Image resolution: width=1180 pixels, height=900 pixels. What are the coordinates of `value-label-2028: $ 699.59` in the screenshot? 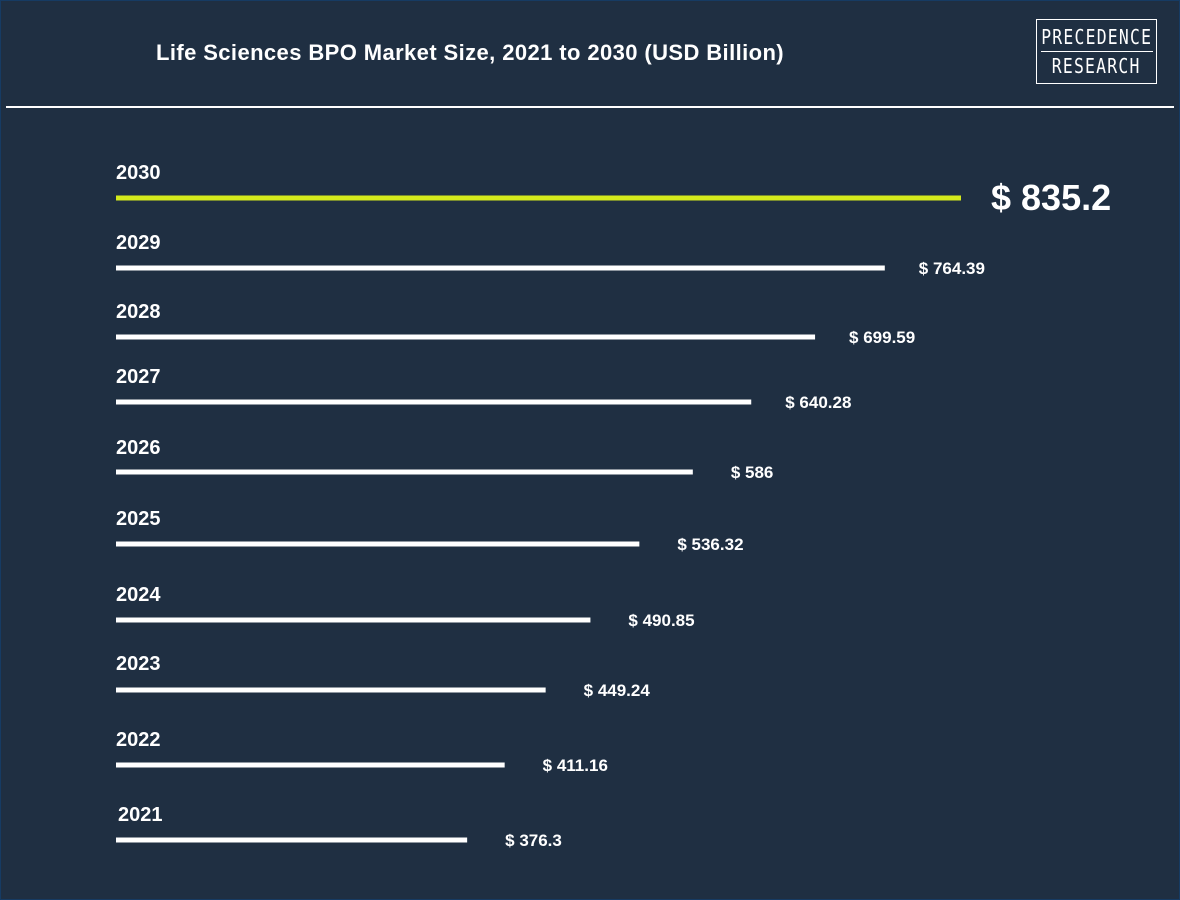 It's located at (882, 337).